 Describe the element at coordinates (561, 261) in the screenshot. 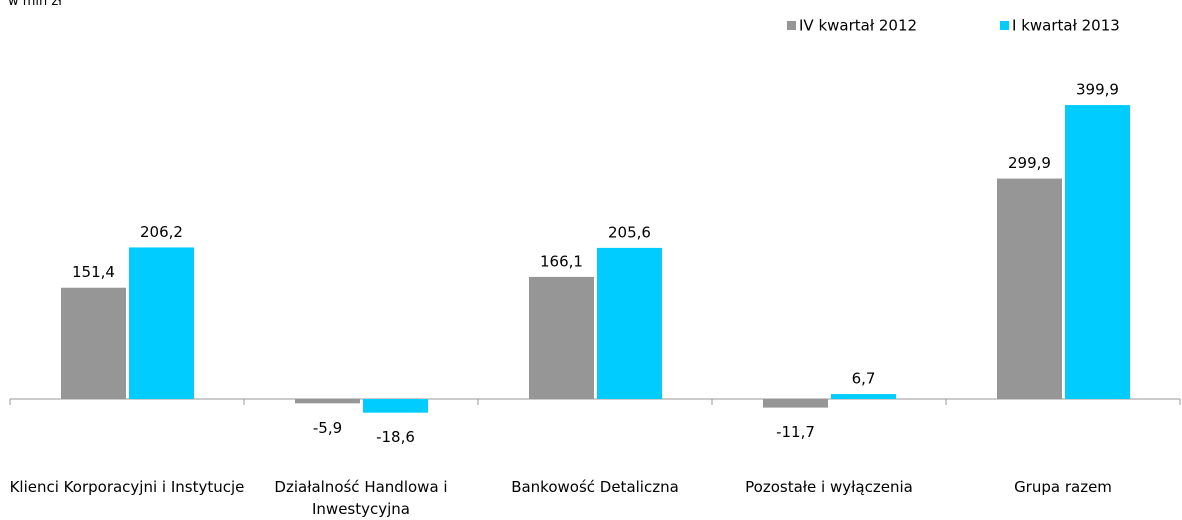

I see `value-label: 166,1` at that location.